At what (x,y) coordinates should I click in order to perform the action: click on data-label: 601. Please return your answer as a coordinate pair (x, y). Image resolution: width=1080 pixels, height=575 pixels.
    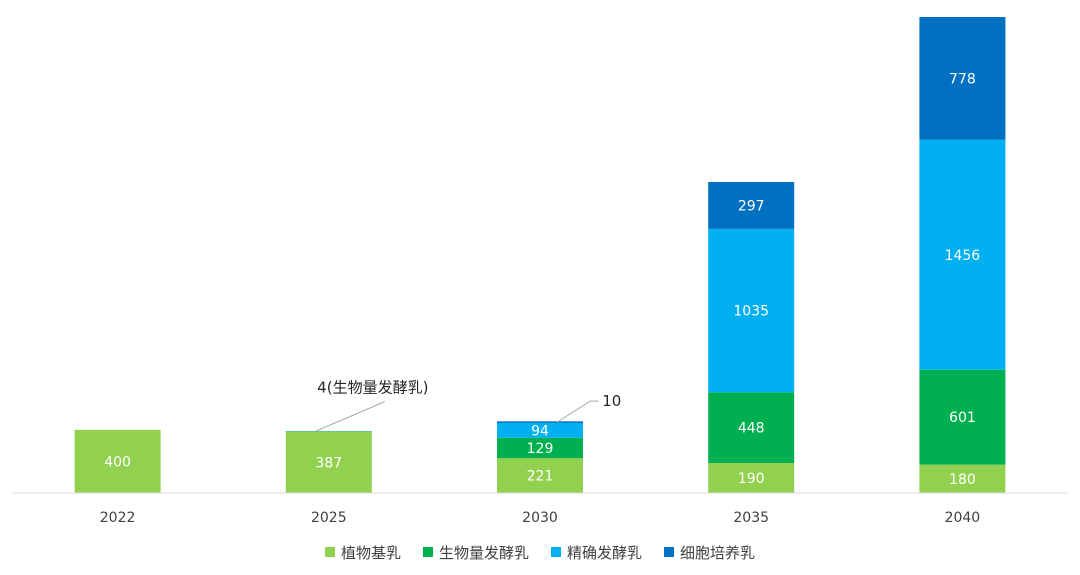
    Looking at the image, I should click on (962, 418).